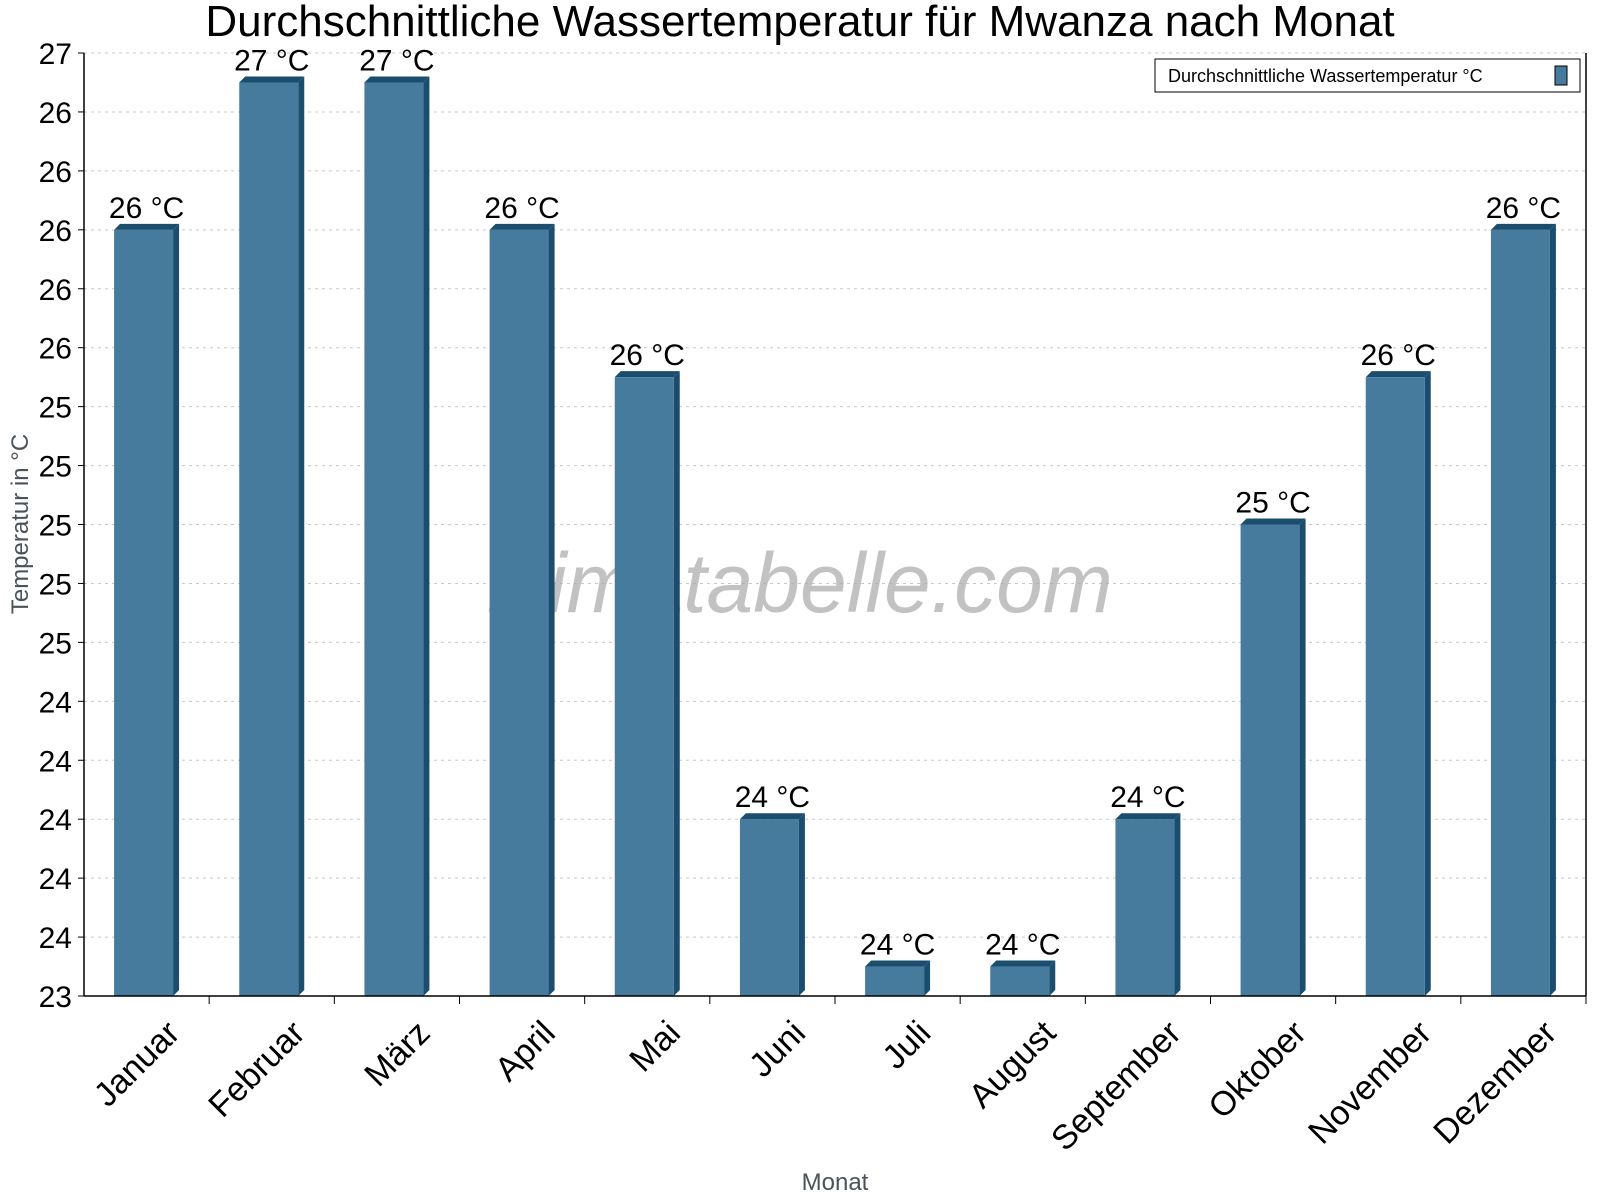  Describe the element at coordinates (1257, 1070) in the screenshot. I see `x-tick-label: Oktober` at that location.